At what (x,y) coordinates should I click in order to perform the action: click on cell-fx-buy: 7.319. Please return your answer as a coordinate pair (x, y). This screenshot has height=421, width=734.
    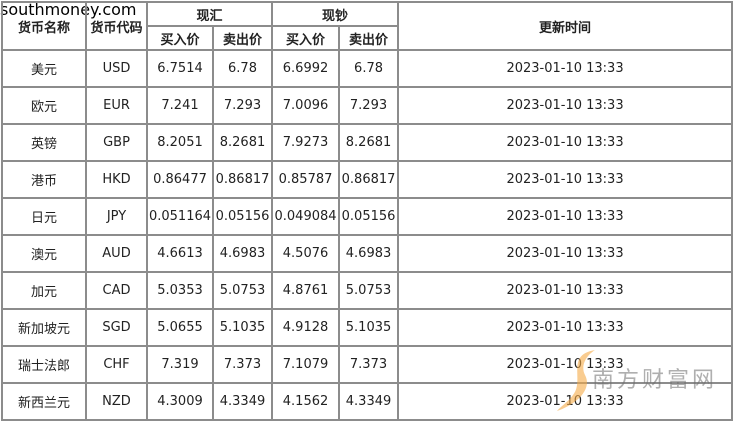
    Looking at the image, I should click on (180, 364).